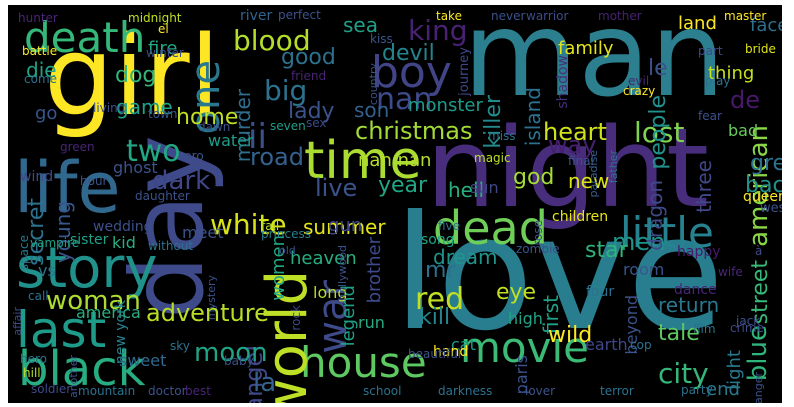  Describe the element at coordinates (124, 242) in the screenshot. I see `word-kid: kid` at that location.